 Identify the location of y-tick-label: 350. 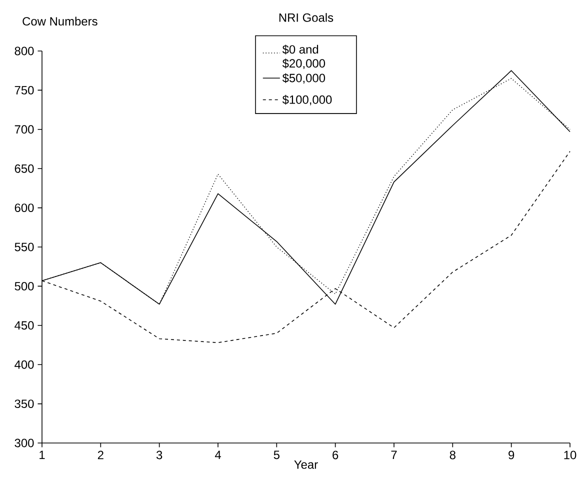
(24, 404).